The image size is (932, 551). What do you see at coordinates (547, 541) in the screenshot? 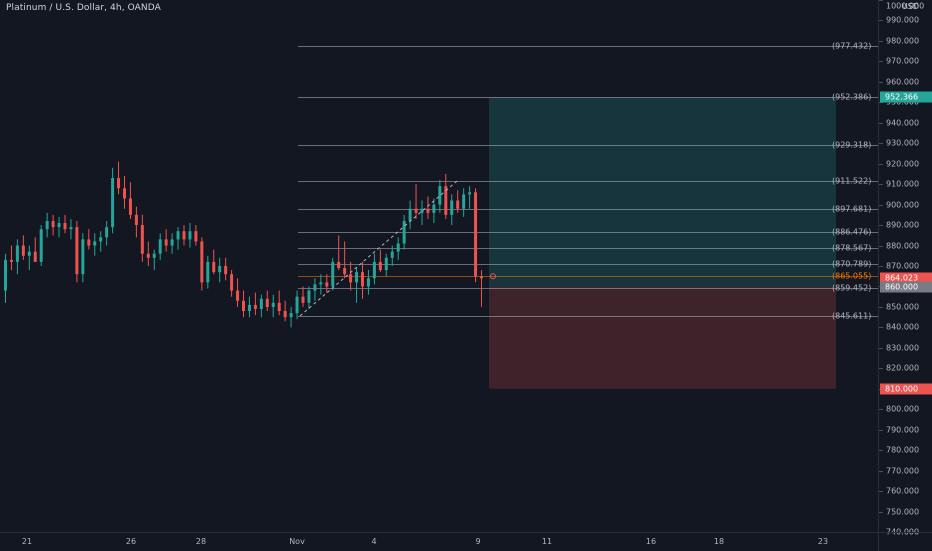
I see `time-tick-label: 11` at bounding box center [547, 541].